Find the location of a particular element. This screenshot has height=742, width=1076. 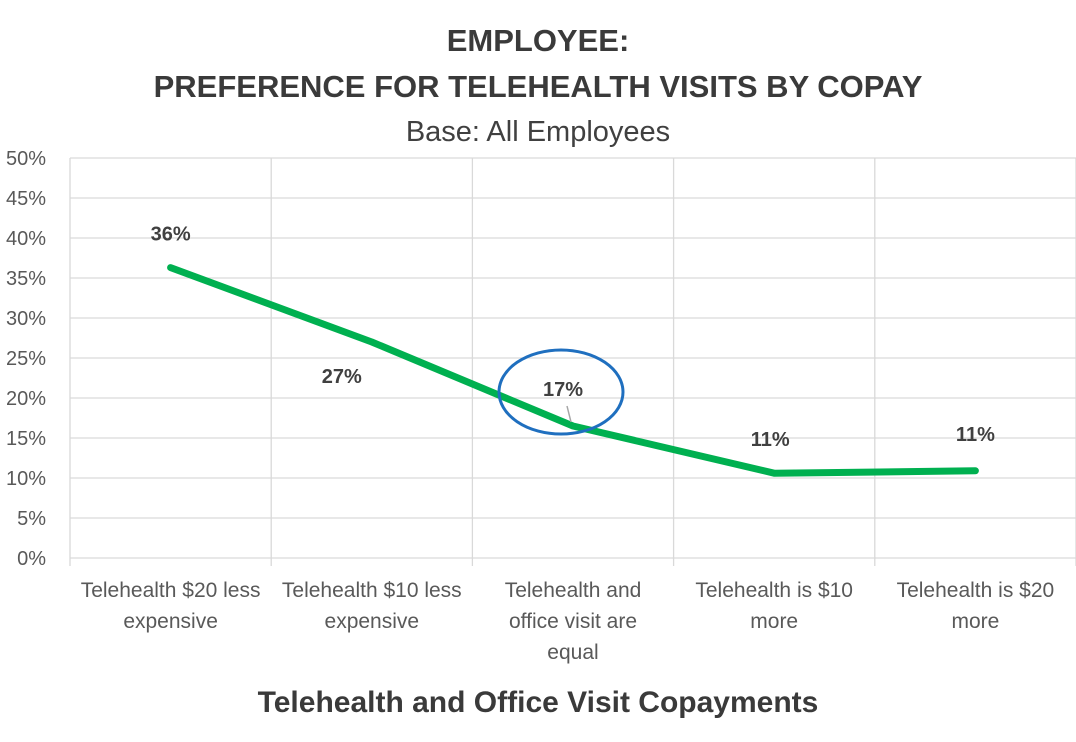

chart-title-line-1: EMPLOYEE: is located at coordinates (538, 40).